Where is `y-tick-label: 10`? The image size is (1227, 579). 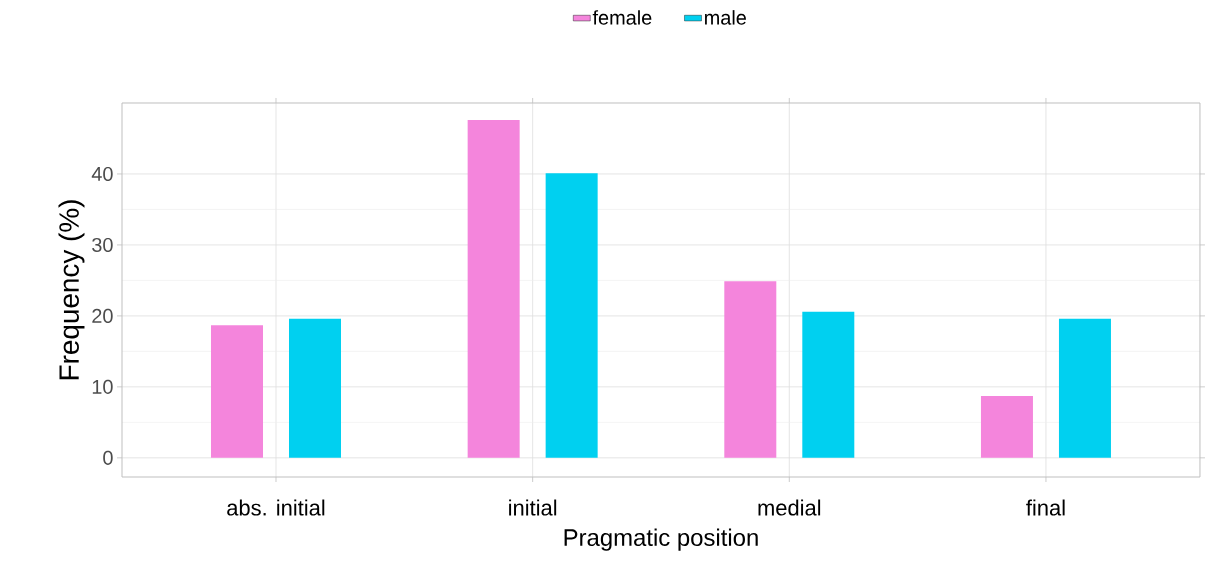
y-tick-label: 10 is located at coordinates (102, 386).